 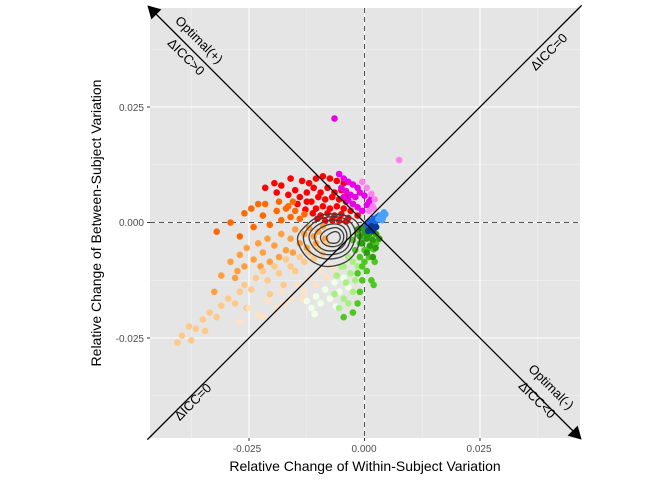 What do you see at coordinates (131, 223) in the screenshot?
I see `y-tick-label: 0.000` at bounding box center [131, 223].